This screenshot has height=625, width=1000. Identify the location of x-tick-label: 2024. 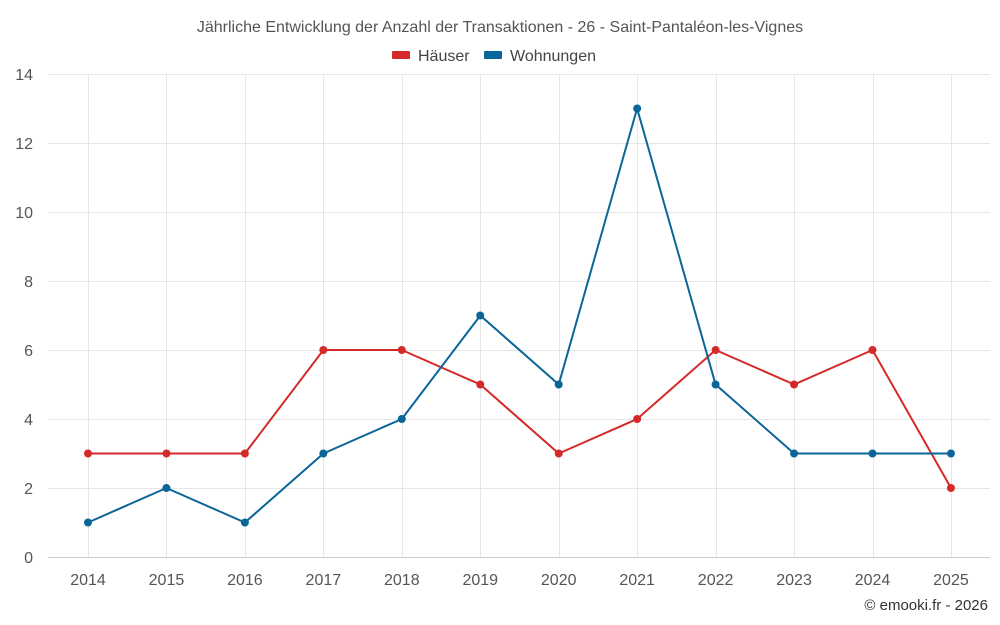
(873, 580).